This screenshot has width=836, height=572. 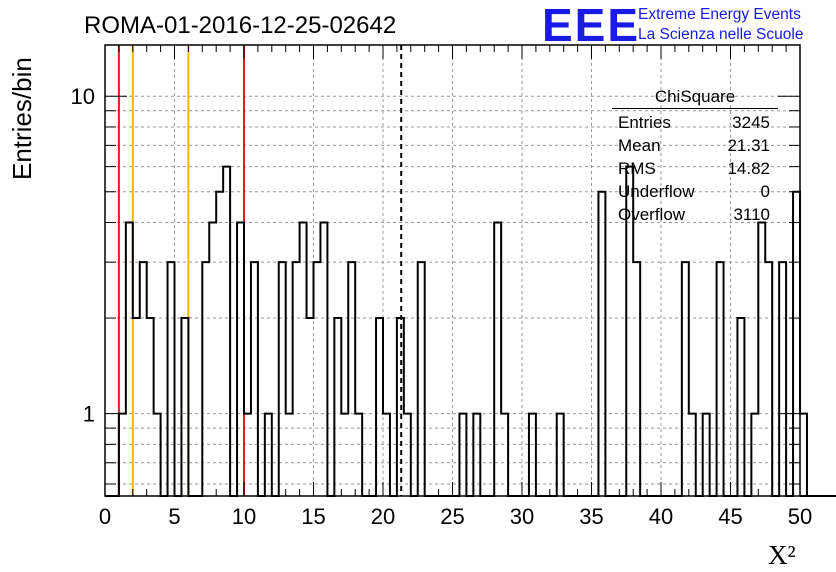 What do you see at coordinates (637, 168) in the screenshot?
I see `stats-label: RMS` at bounding box center [637, 168].